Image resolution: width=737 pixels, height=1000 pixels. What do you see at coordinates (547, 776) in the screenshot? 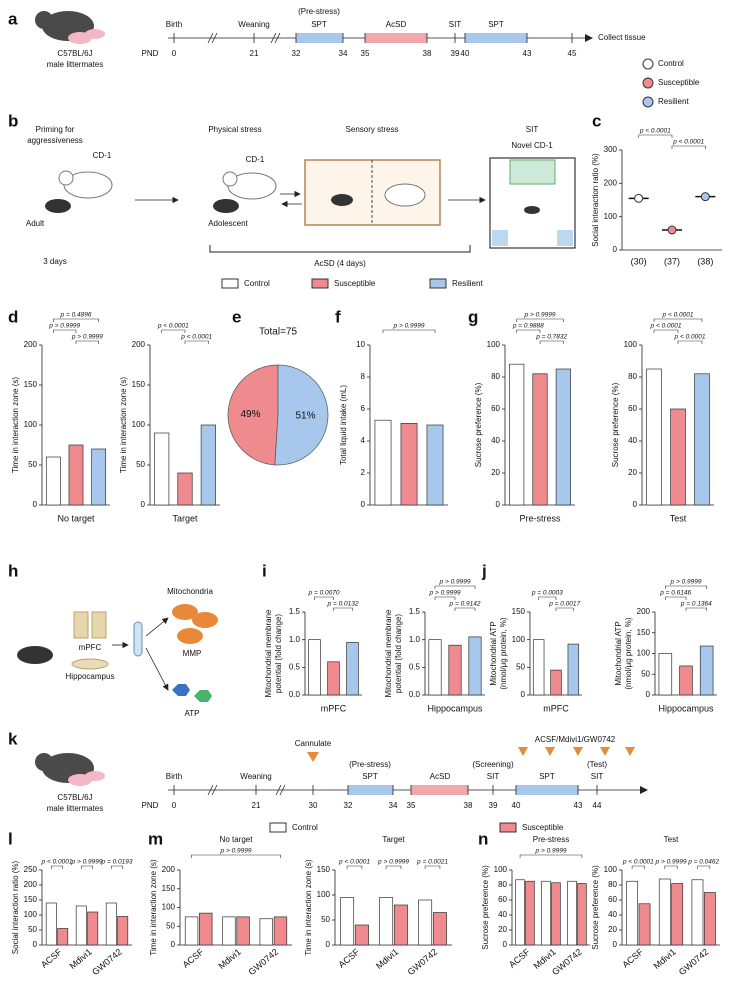
I see `event-label: SPT` at bounding box center [547, 776].